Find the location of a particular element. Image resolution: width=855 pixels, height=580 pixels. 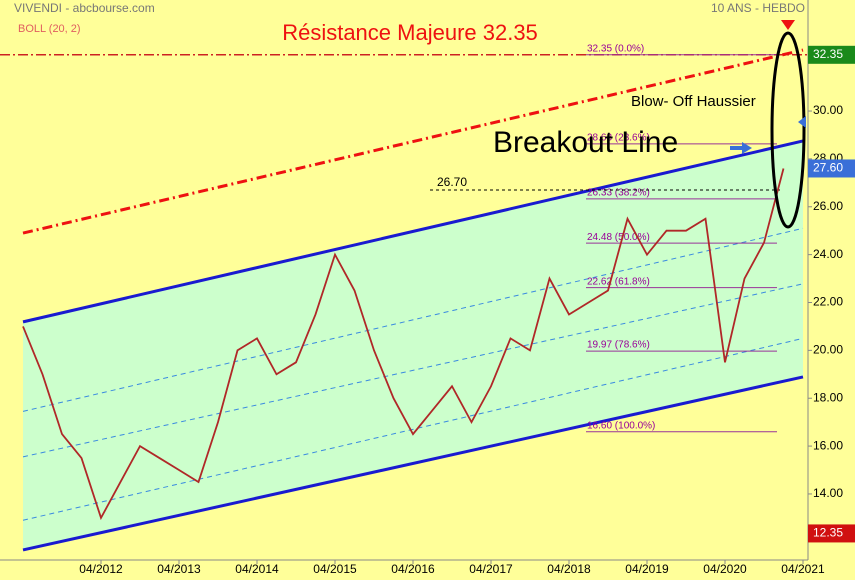

y-tick-label: 20.00 is located at coordinates (828, 350).